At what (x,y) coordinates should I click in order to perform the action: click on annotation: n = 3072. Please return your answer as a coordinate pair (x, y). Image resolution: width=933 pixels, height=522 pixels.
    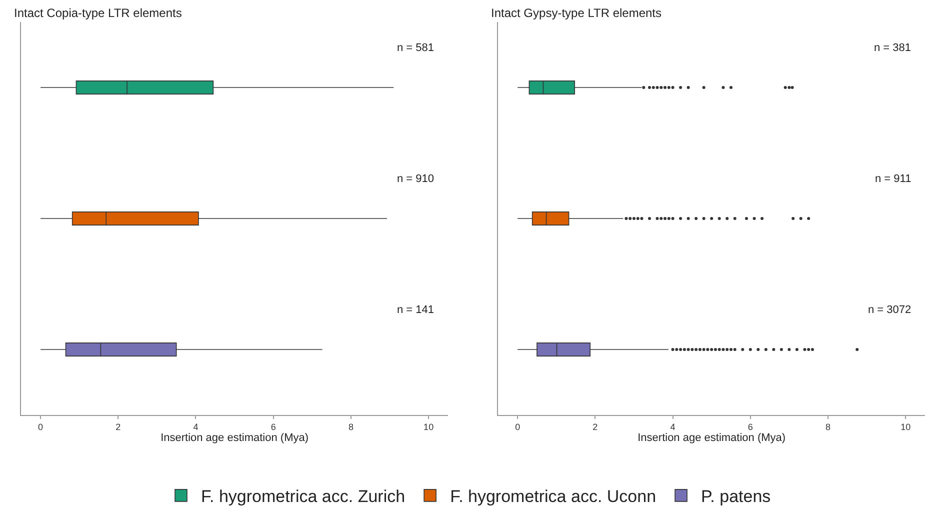
    Looking at the image, I should click on (890, 310).